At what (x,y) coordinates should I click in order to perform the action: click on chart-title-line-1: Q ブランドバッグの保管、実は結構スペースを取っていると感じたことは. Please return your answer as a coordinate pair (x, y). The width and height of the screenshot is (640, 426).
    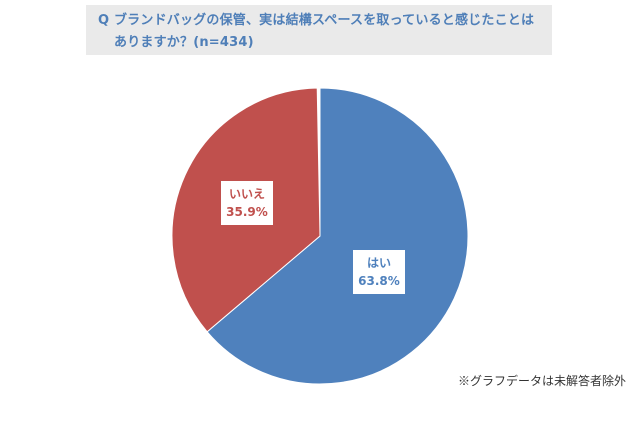
    Looking at the image, I should click on (316, 20).